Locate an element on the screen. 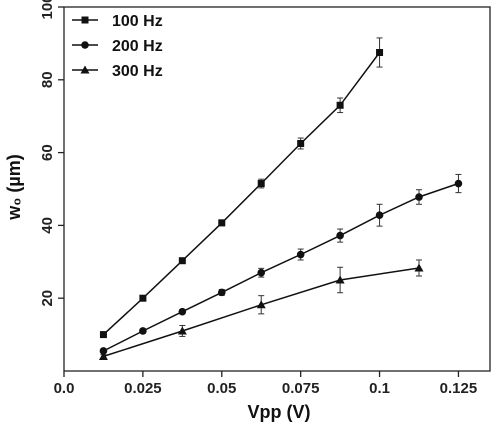  x-tick-label: 0.075 is located at coordinates (301, 388).